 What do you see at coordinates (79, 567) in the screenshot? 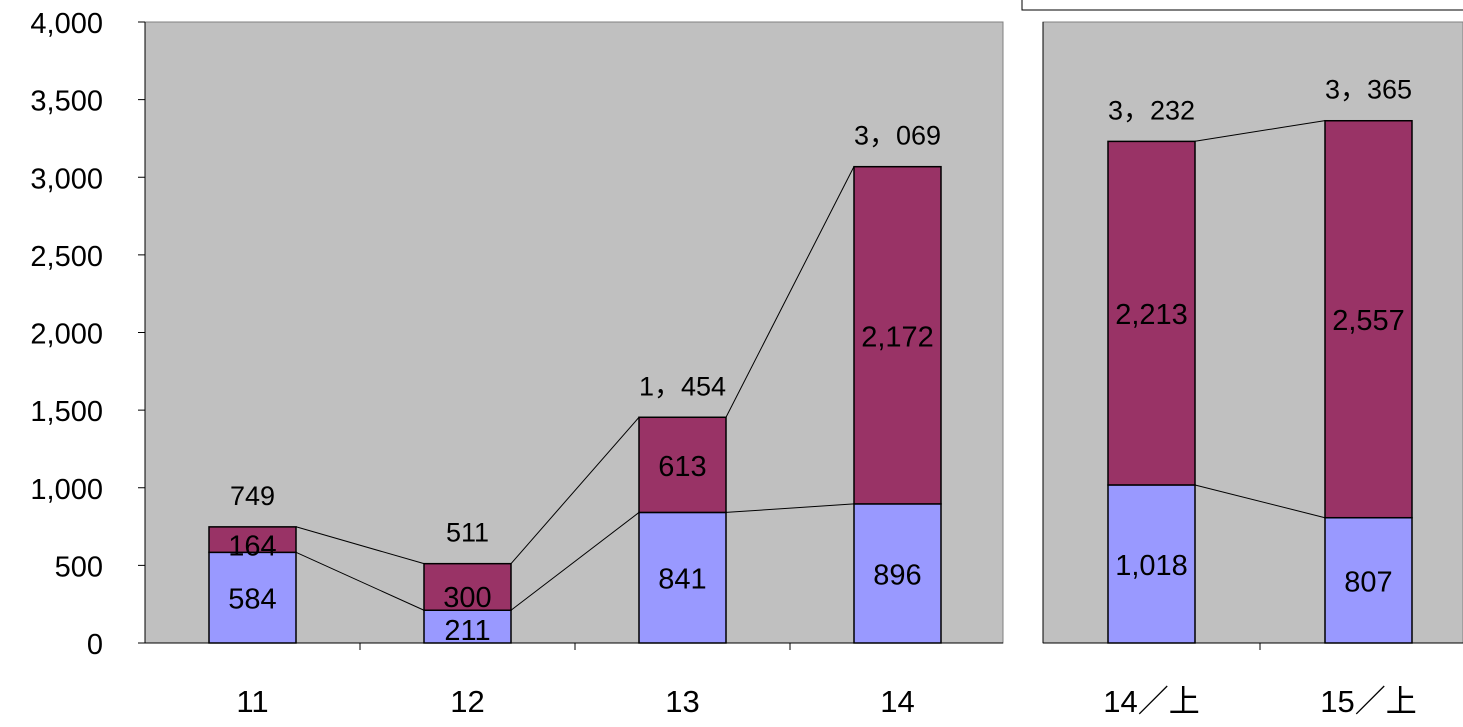
I see `y-tick-label: 500` at bounding box center [79, 567].